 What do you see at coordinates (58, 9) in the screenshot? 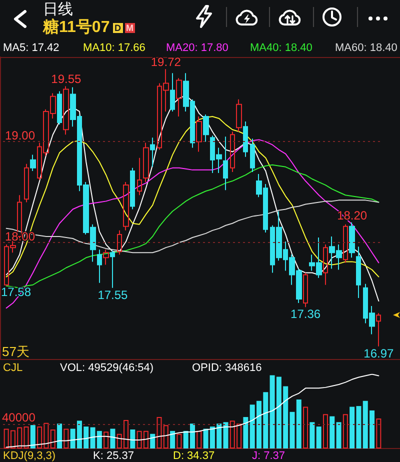
I see `chart-subtitle: 日线` at bounding box center [58, 9].